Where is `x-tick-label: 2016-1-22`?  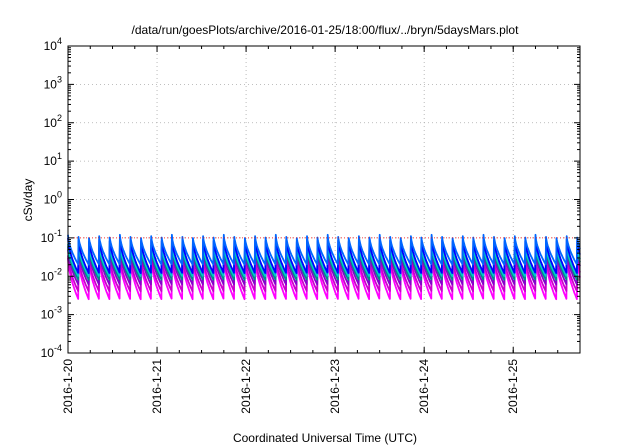
x-tick-label: 2016-1-22 is located at coordinates (246, 386).